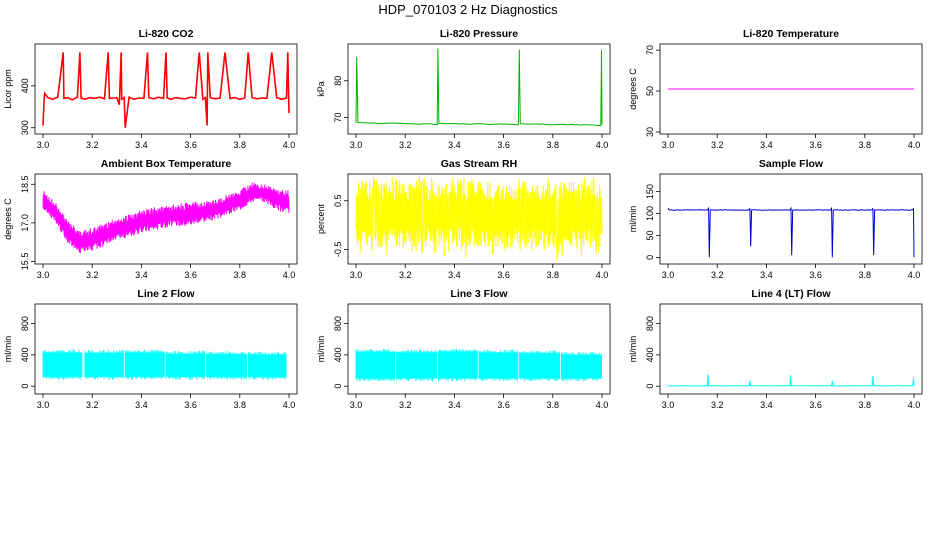  I want to click on y-tick-label: 70, so click(650, 50).